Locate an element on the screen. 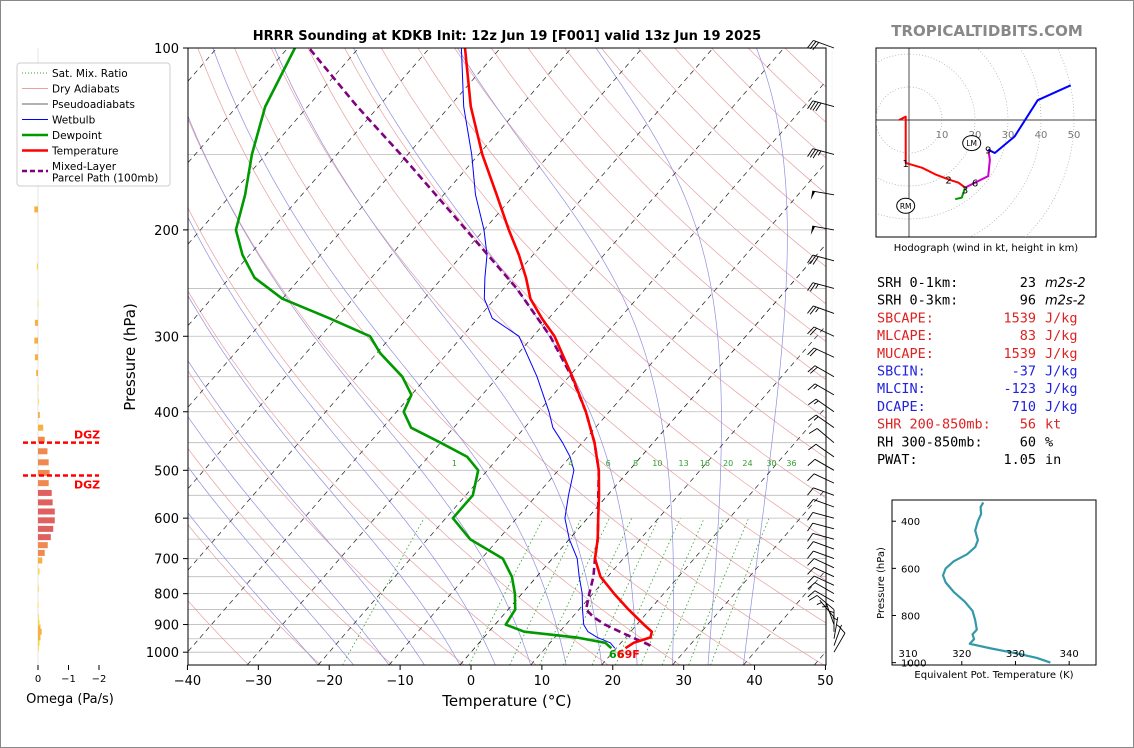 The height and width of the screenshot is (748, 1134). hodograph-marker-circle is located at coordinates (972, 143).